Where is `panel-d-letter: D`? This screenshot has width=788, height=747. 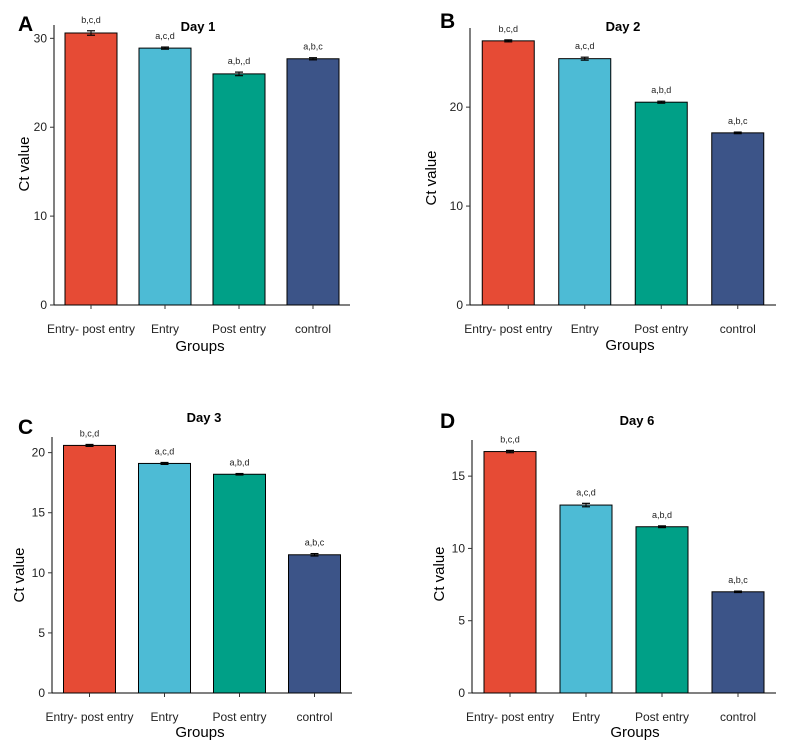
panel-d-letter: D is located at coordinates (447, 421).